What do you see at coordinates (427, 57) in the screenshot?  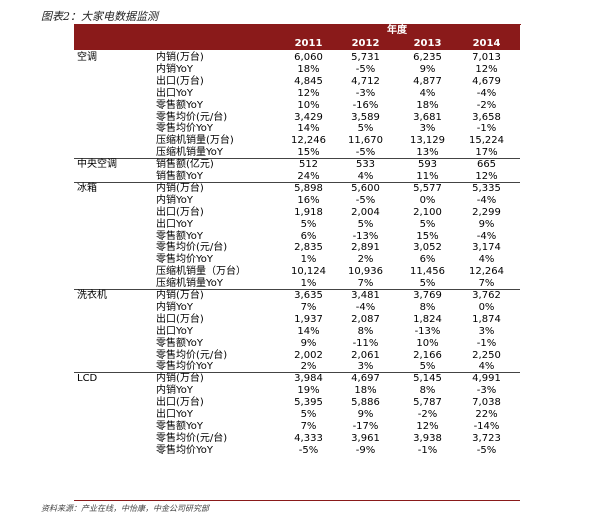 I see `table-cell: 6,235` at bounding box center [427, 57].